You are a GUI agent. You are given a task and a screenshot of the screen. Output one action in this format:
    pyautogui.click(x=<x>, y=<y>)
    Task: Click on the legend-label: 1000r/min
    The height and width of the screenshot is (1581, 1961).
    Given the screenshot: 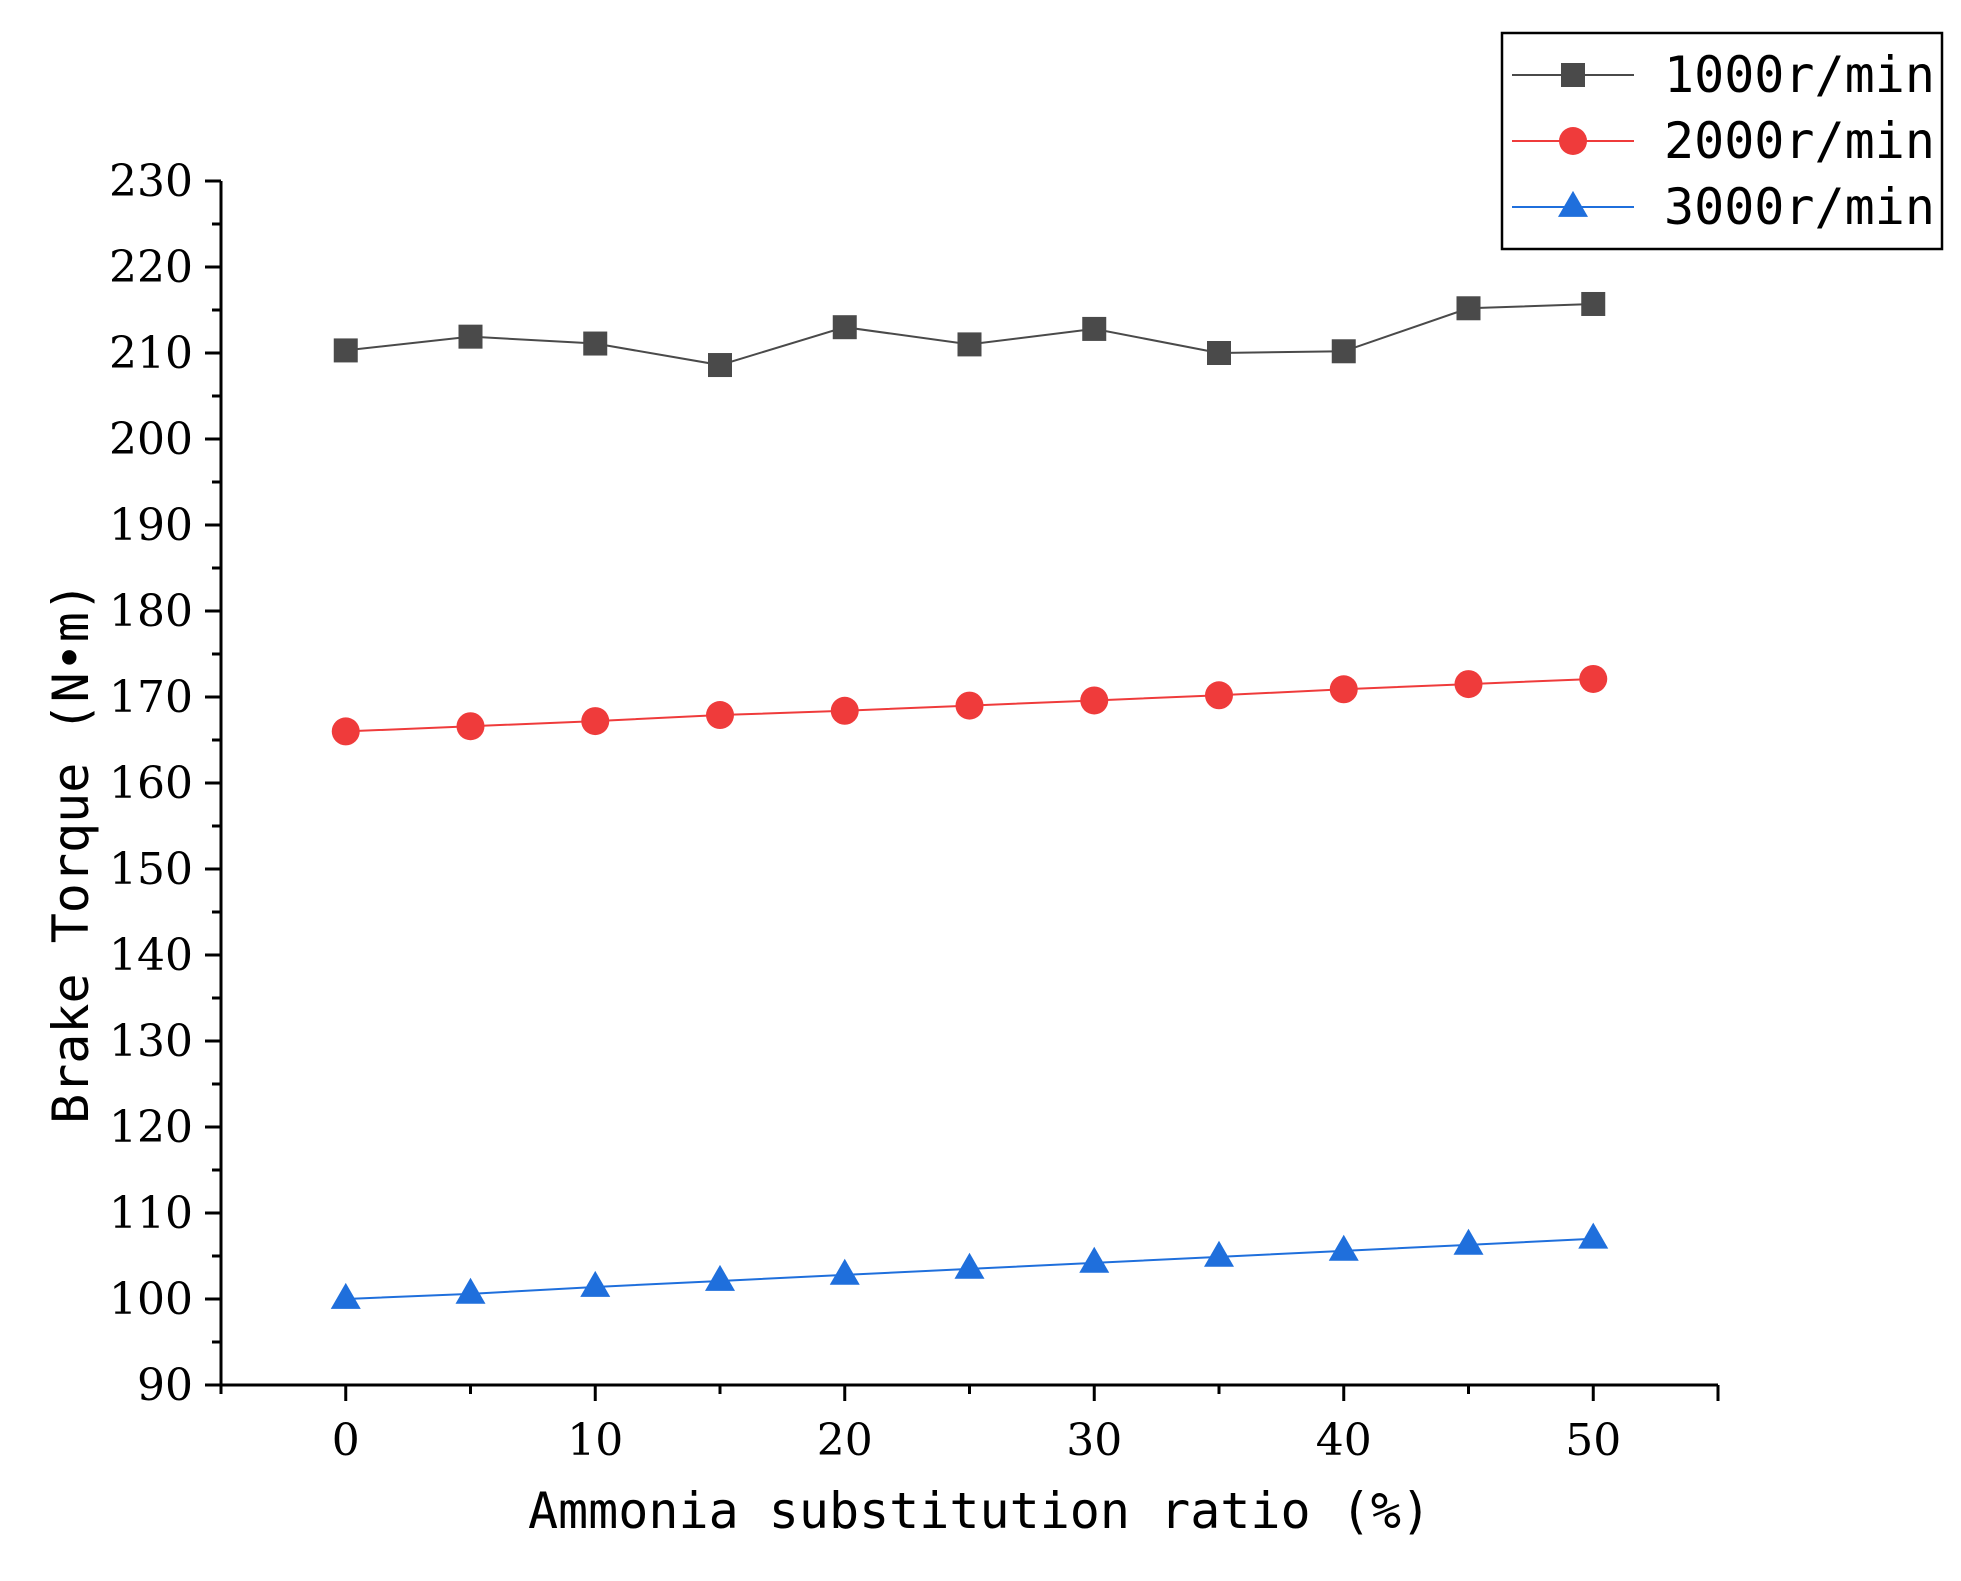 What is the action you would take?
    pyautogui.click(x=1799, y=75)
    